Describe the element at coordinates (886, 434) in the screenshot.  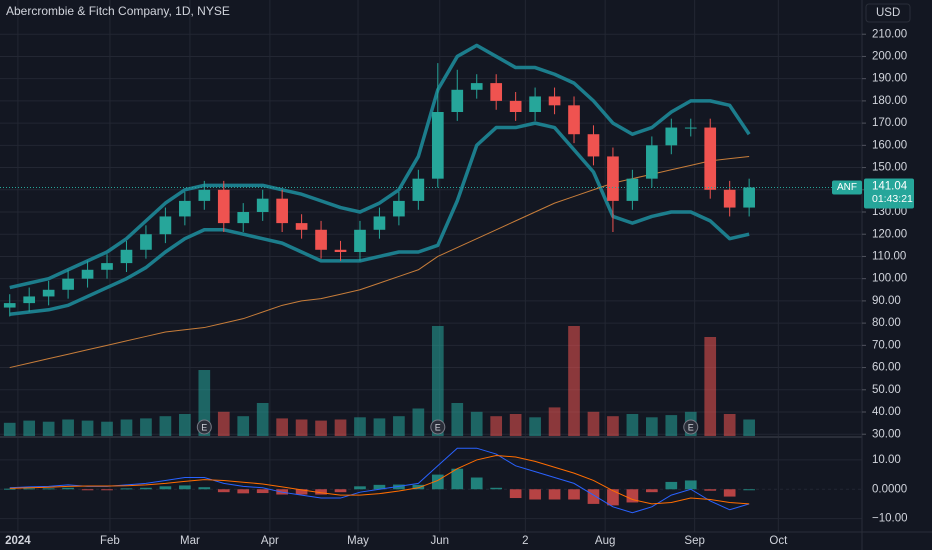
I see `y-tick-label: 30.00` at that location.